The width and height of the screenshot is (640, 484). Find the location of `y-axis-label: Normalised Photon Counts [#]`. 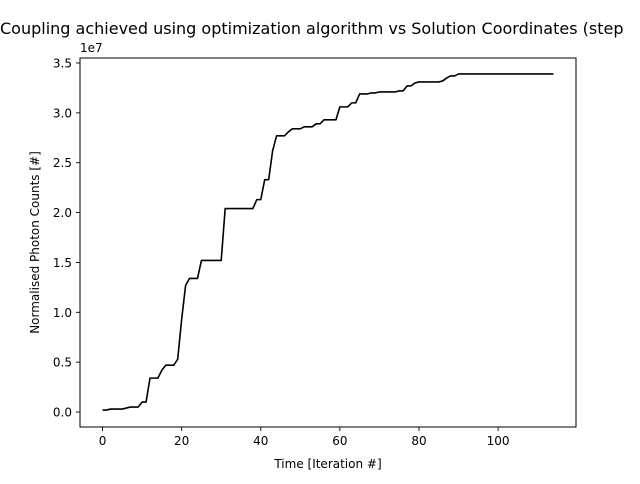

y-axis-label: Normalised Photon Counts [#] is located at coordinates (35, 242).